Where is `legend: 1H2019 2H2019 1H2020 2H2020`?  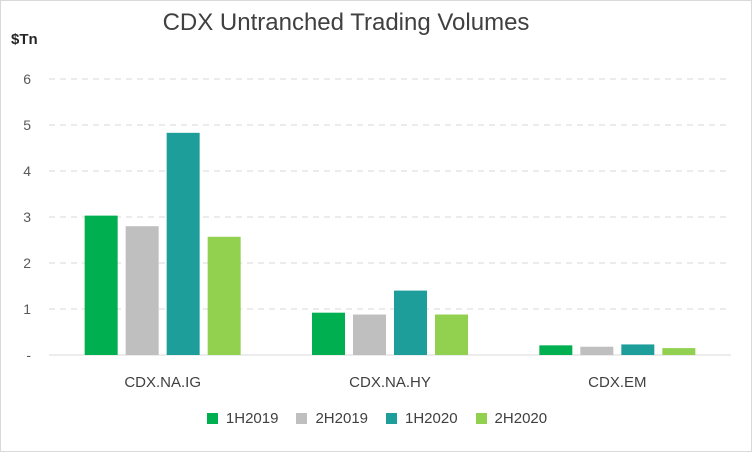 legend: 1H2019 2H2019 1H2020 2H2020 is located at coordinates (376, 418).